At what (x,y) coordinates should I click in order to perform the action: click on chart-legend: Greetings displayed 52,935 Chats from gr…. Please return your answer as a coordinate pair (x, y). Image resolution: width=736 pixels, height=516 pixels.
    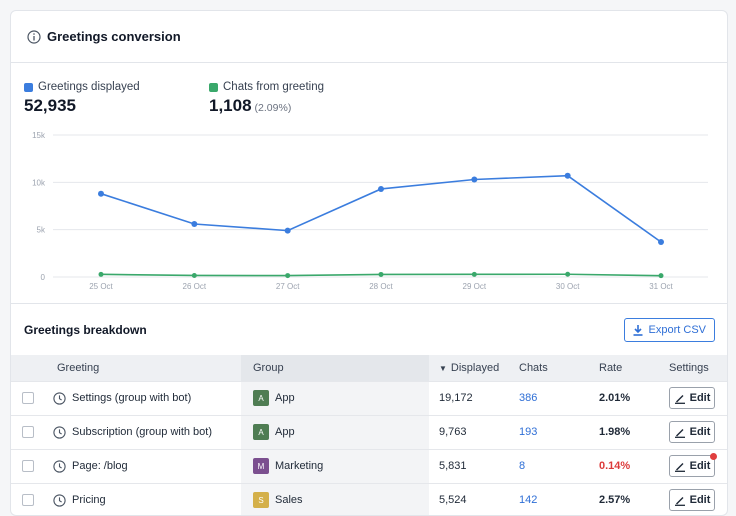
    Looking at the image, I should click on (174, 98).